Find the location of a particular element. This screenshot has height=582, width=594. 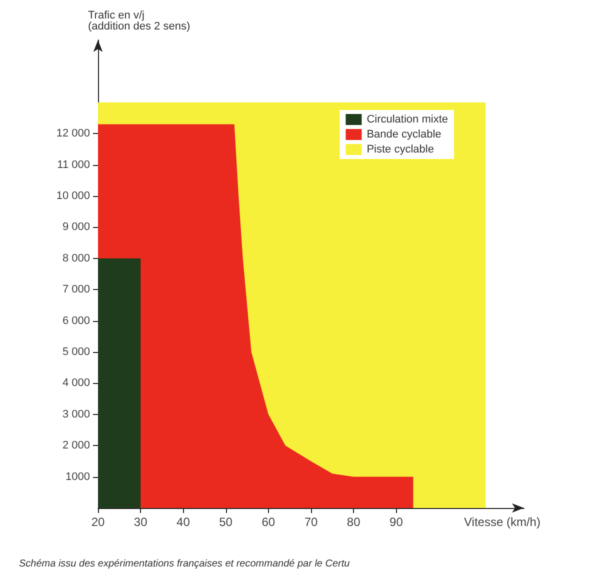

x-tick-label: 40 is located at coordinates (183, 522).